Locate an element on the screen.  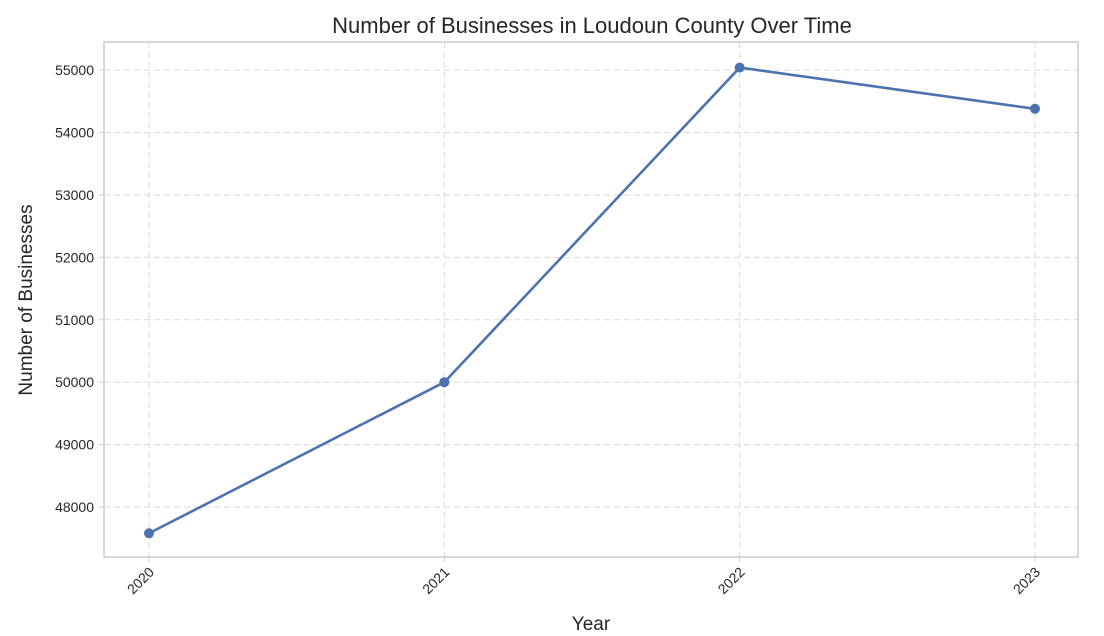
x-tick-label: 2023 is located at coordinates (1026, 580).